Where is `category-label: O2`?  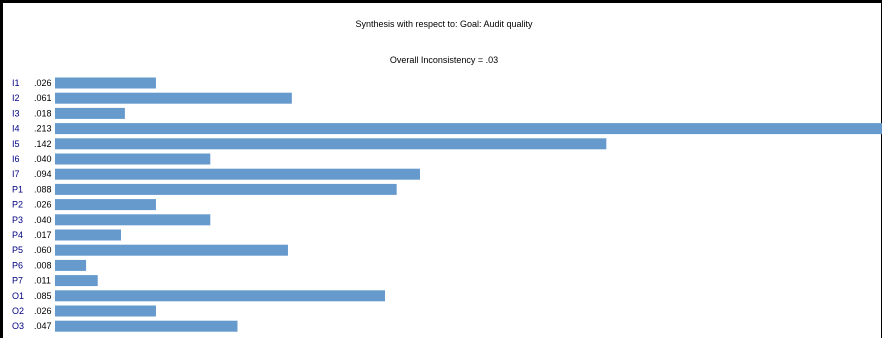 category-label: O2 is located at coordinates (18, 311).